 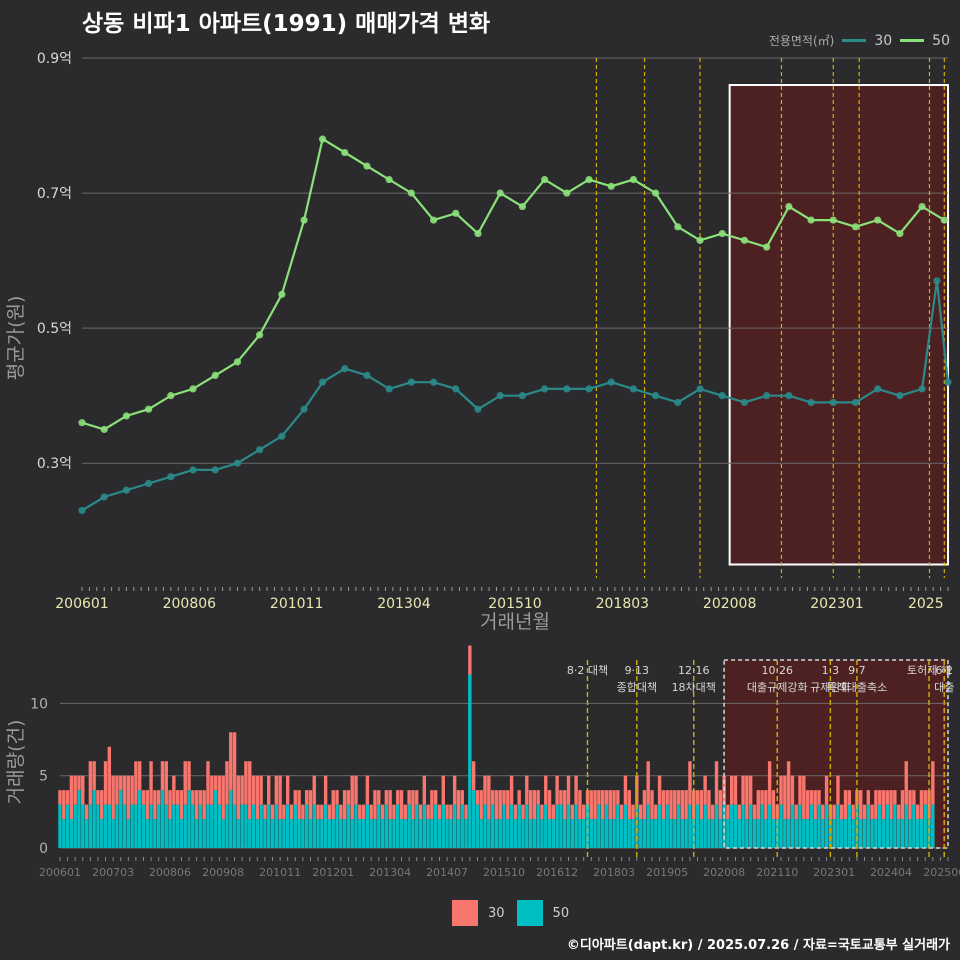 What do you see at coordinates (891, 872) in the screenshot?
I see `volume-x-tick-label: 202404` at bounding box center [891, 872].